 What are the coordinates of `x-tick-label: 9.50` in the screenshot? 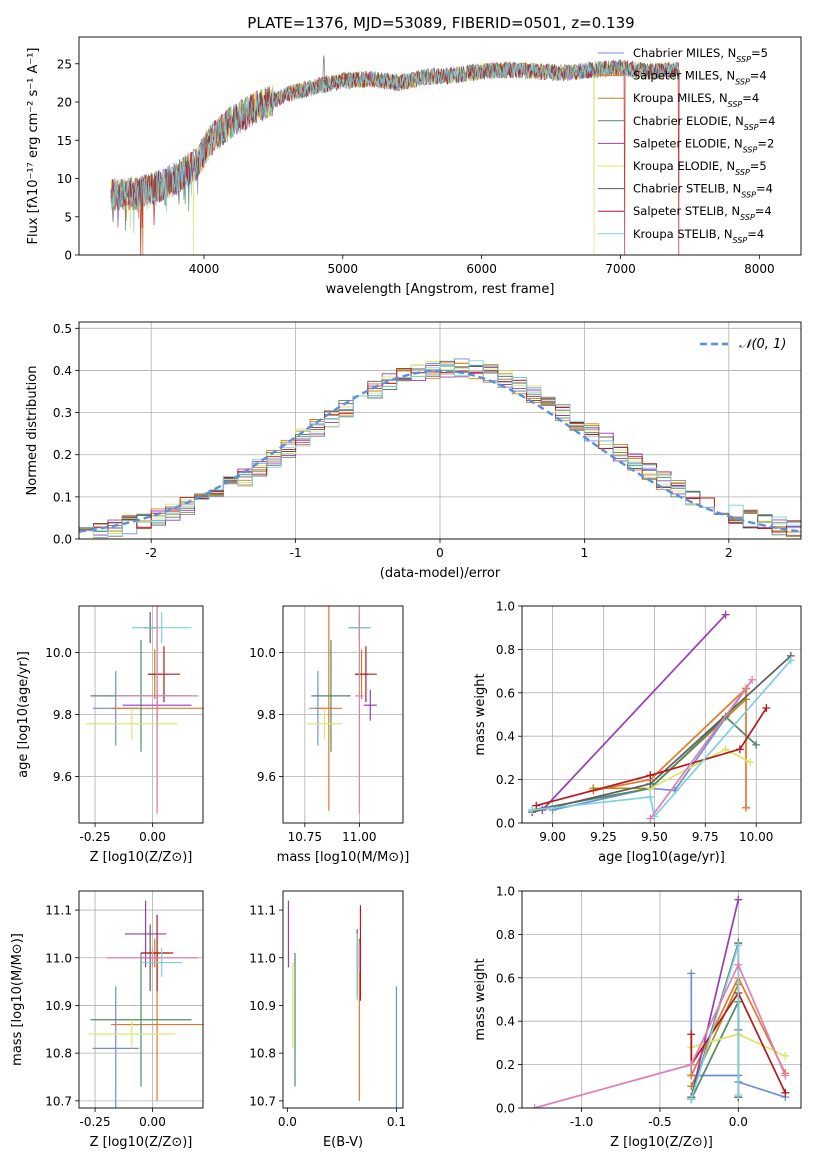 It's located at (654, 837).